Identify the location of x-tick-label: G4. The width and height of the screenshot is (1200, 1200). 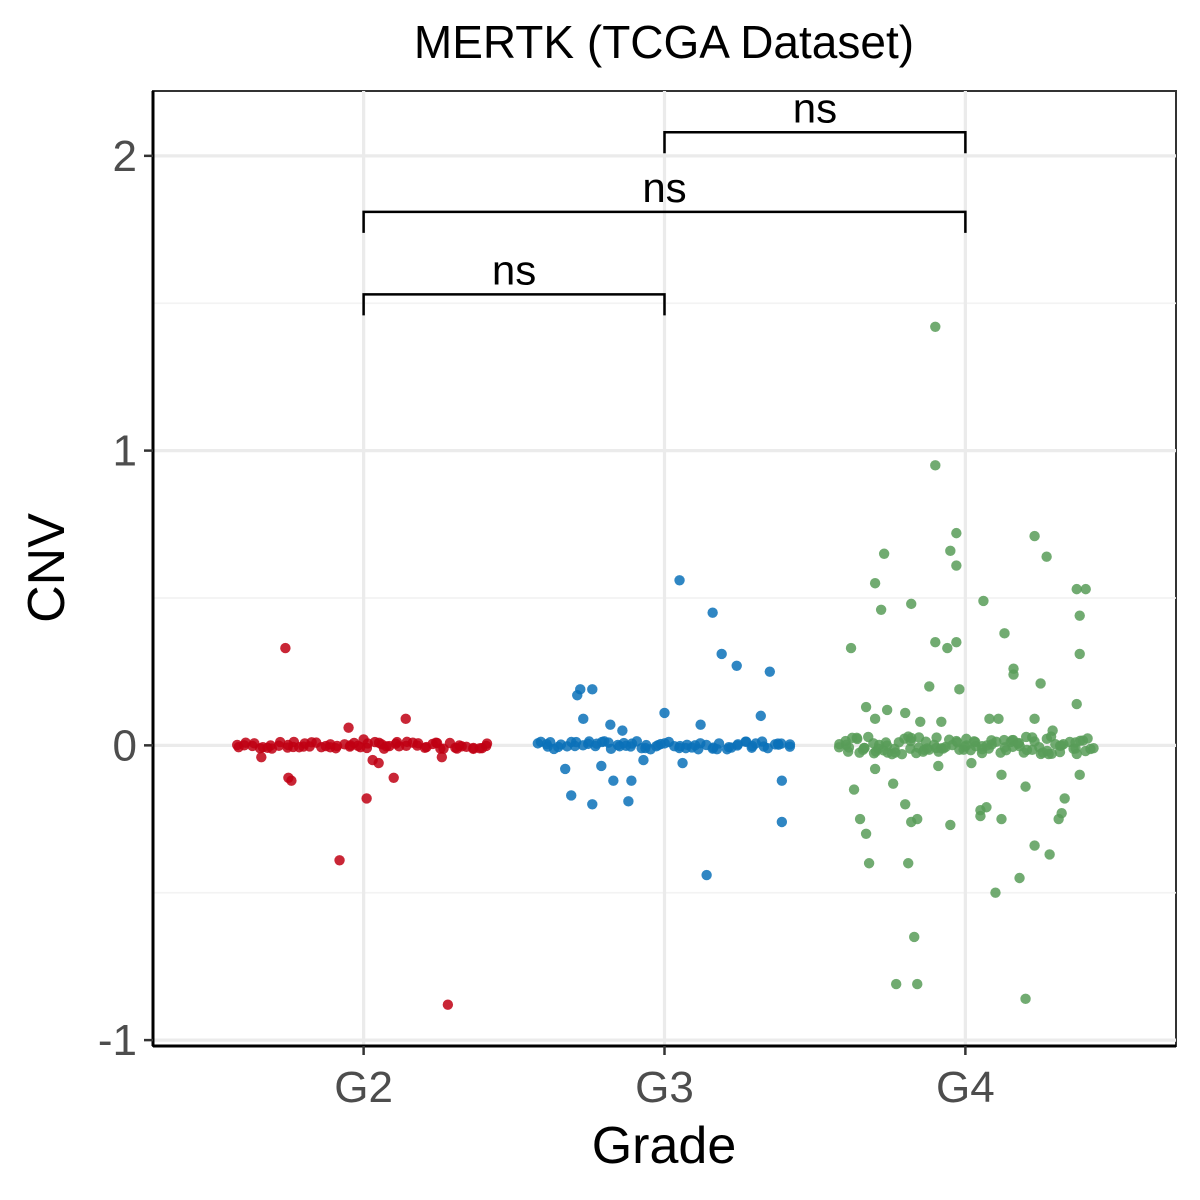
(965, 1087).